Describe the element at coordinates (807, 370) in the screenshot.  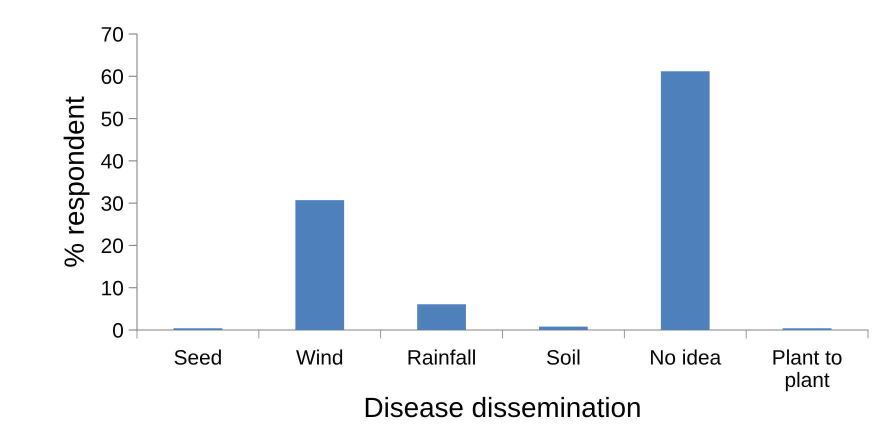
I see `x-tick-label: Plant to plant` at that location.